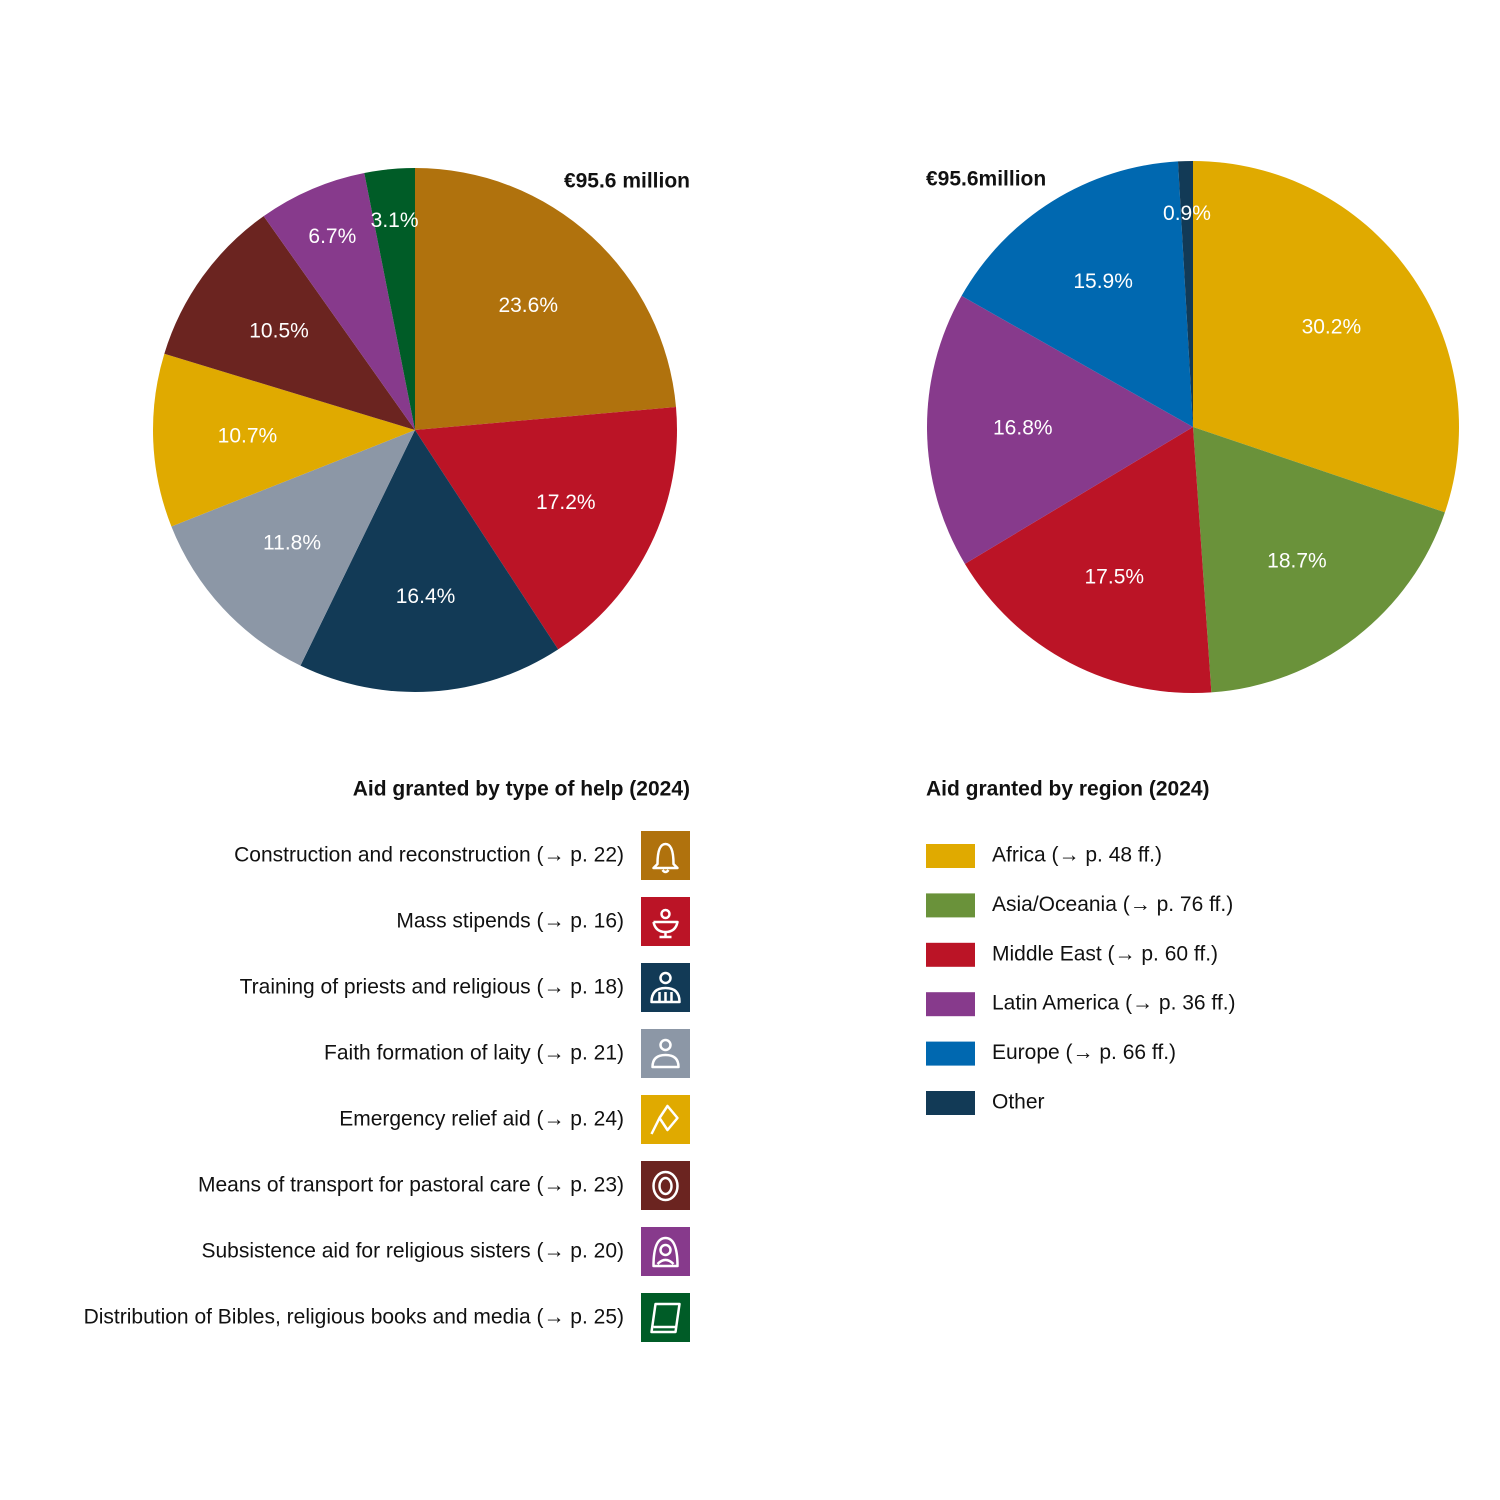  What do you see at coordinates (510, 921) in the screenshot?
I see `legend-label: Mass stipends (→ p. 16)` at bounding box center [510, 921].